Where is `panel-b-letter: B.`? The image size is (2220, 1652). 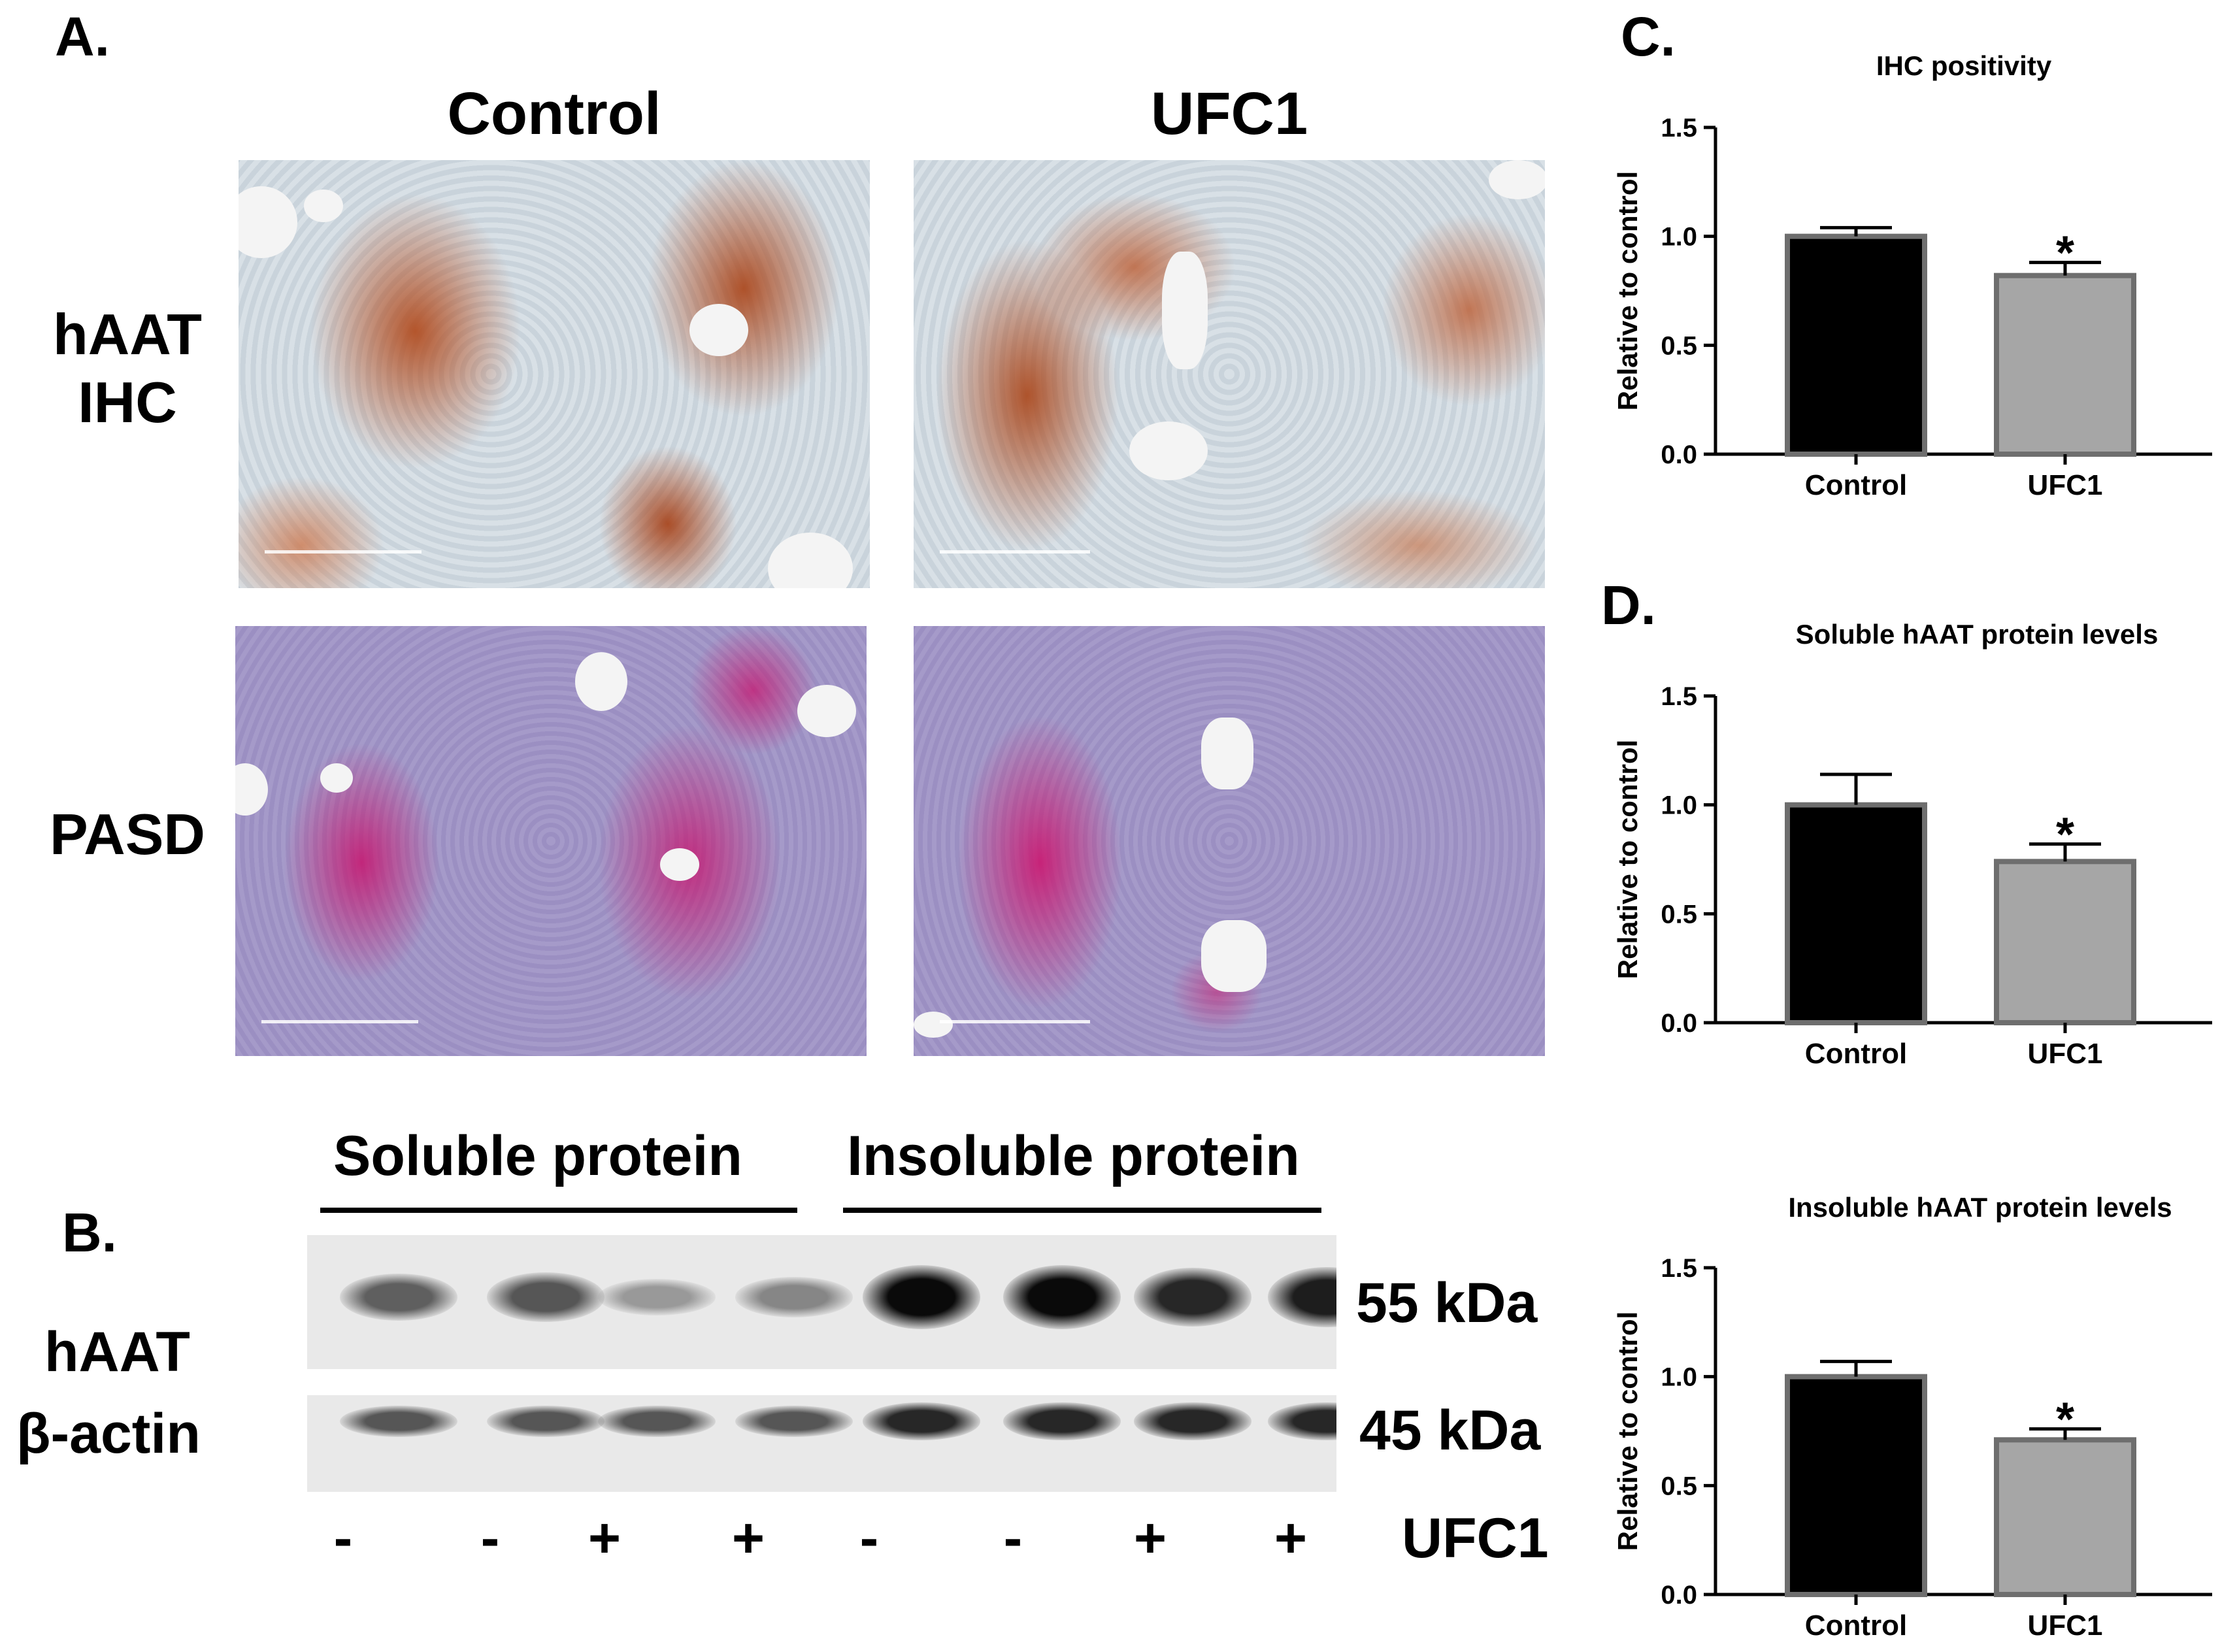 panel-b-letter: B. is located at coordinates (89, 1232).